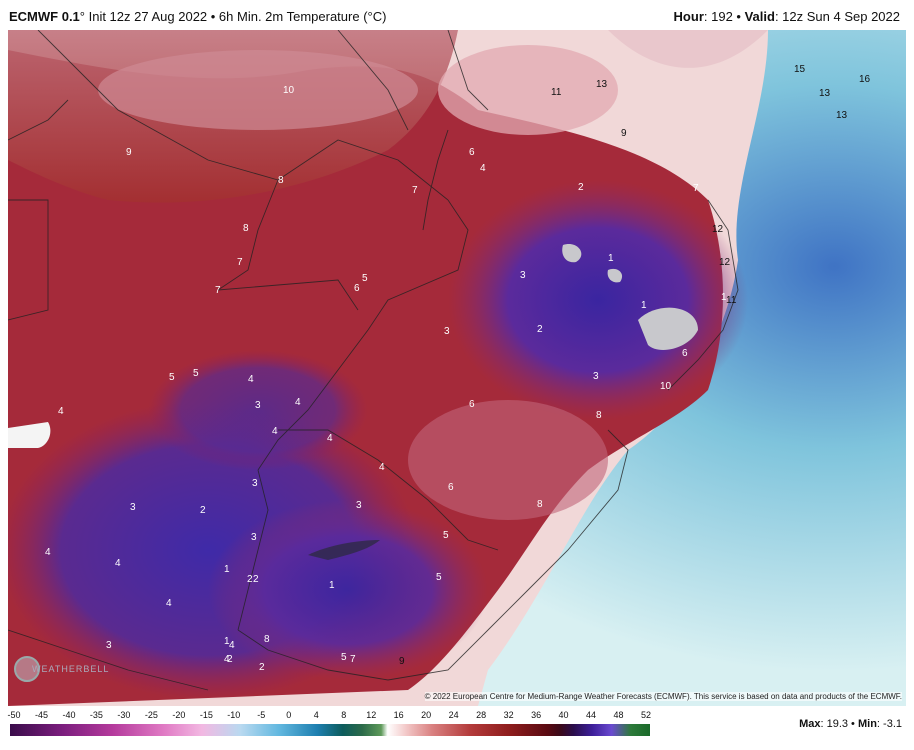 This screenshot has width=914, height=750. I want to click on legend-tick-label: 28, so click(481, 715).